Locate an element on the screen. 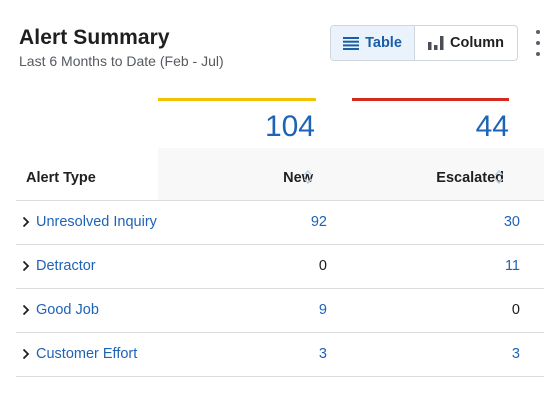 This screenshot has width=560, height=401. alert-type-link: Detractor is located at coordinates (66, 266).